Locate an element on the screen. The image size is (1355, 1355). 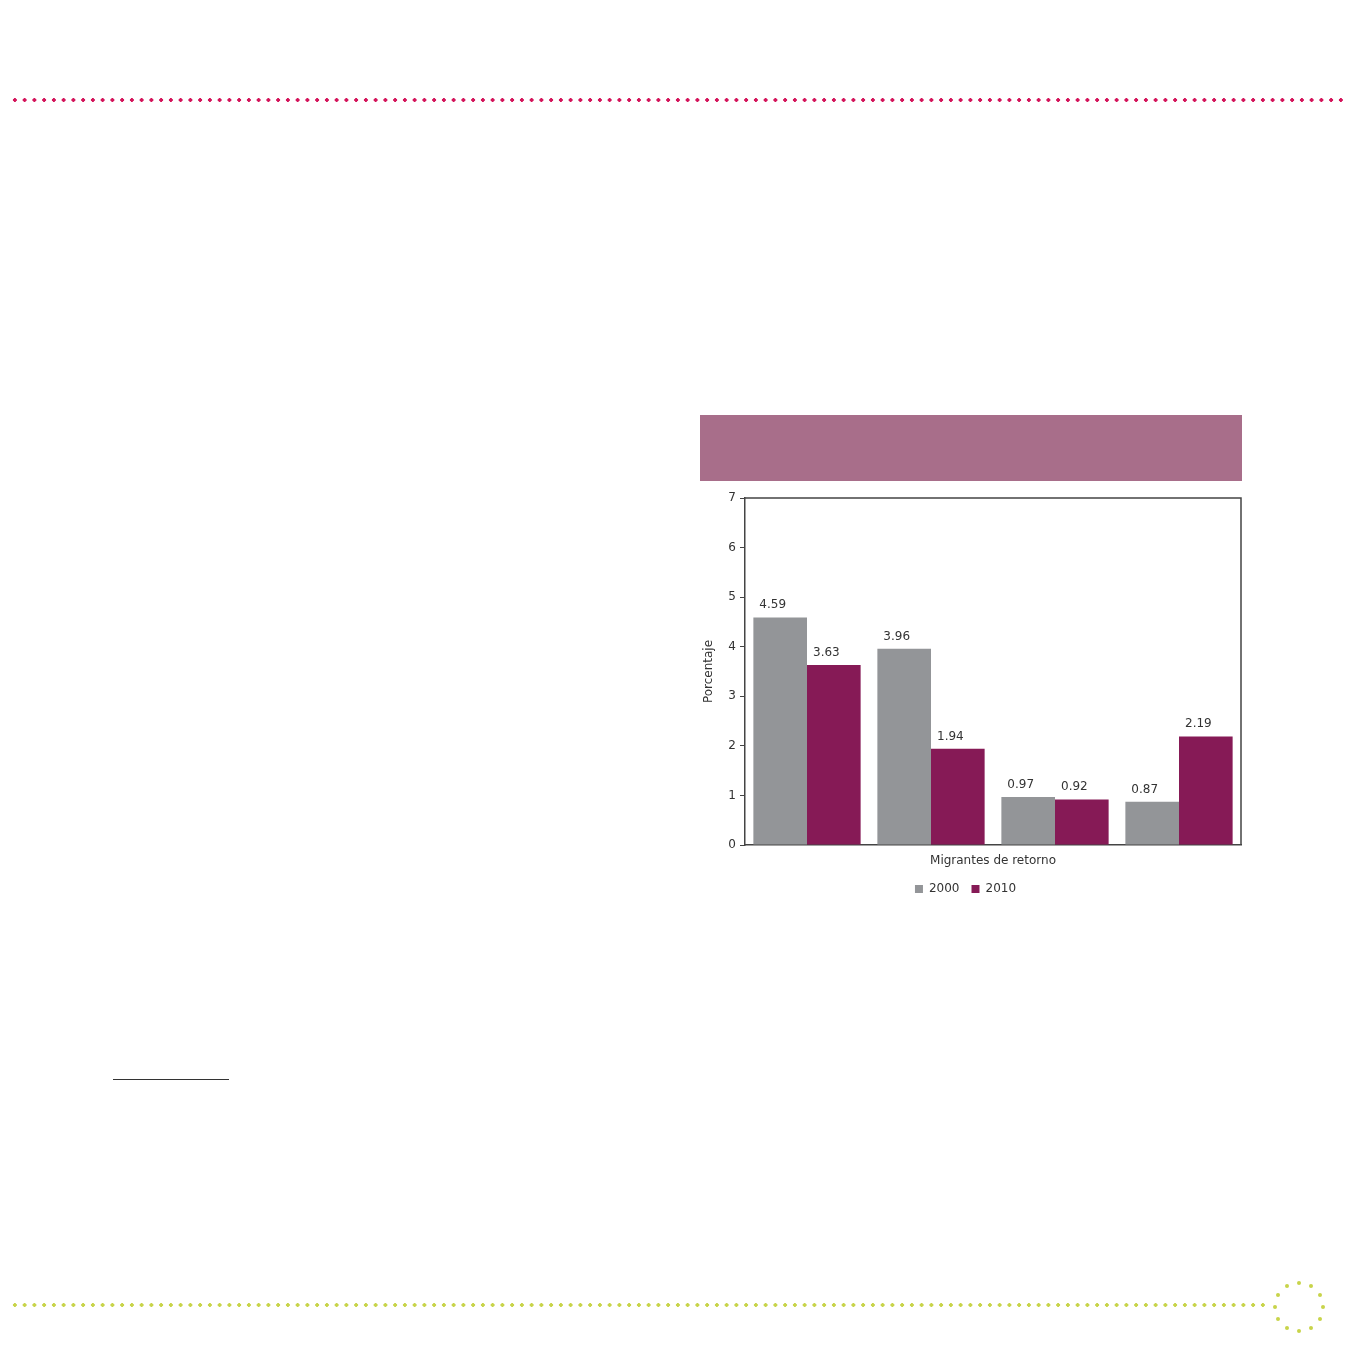
data-label: 0.97 is located at coordinates (1021, 783).